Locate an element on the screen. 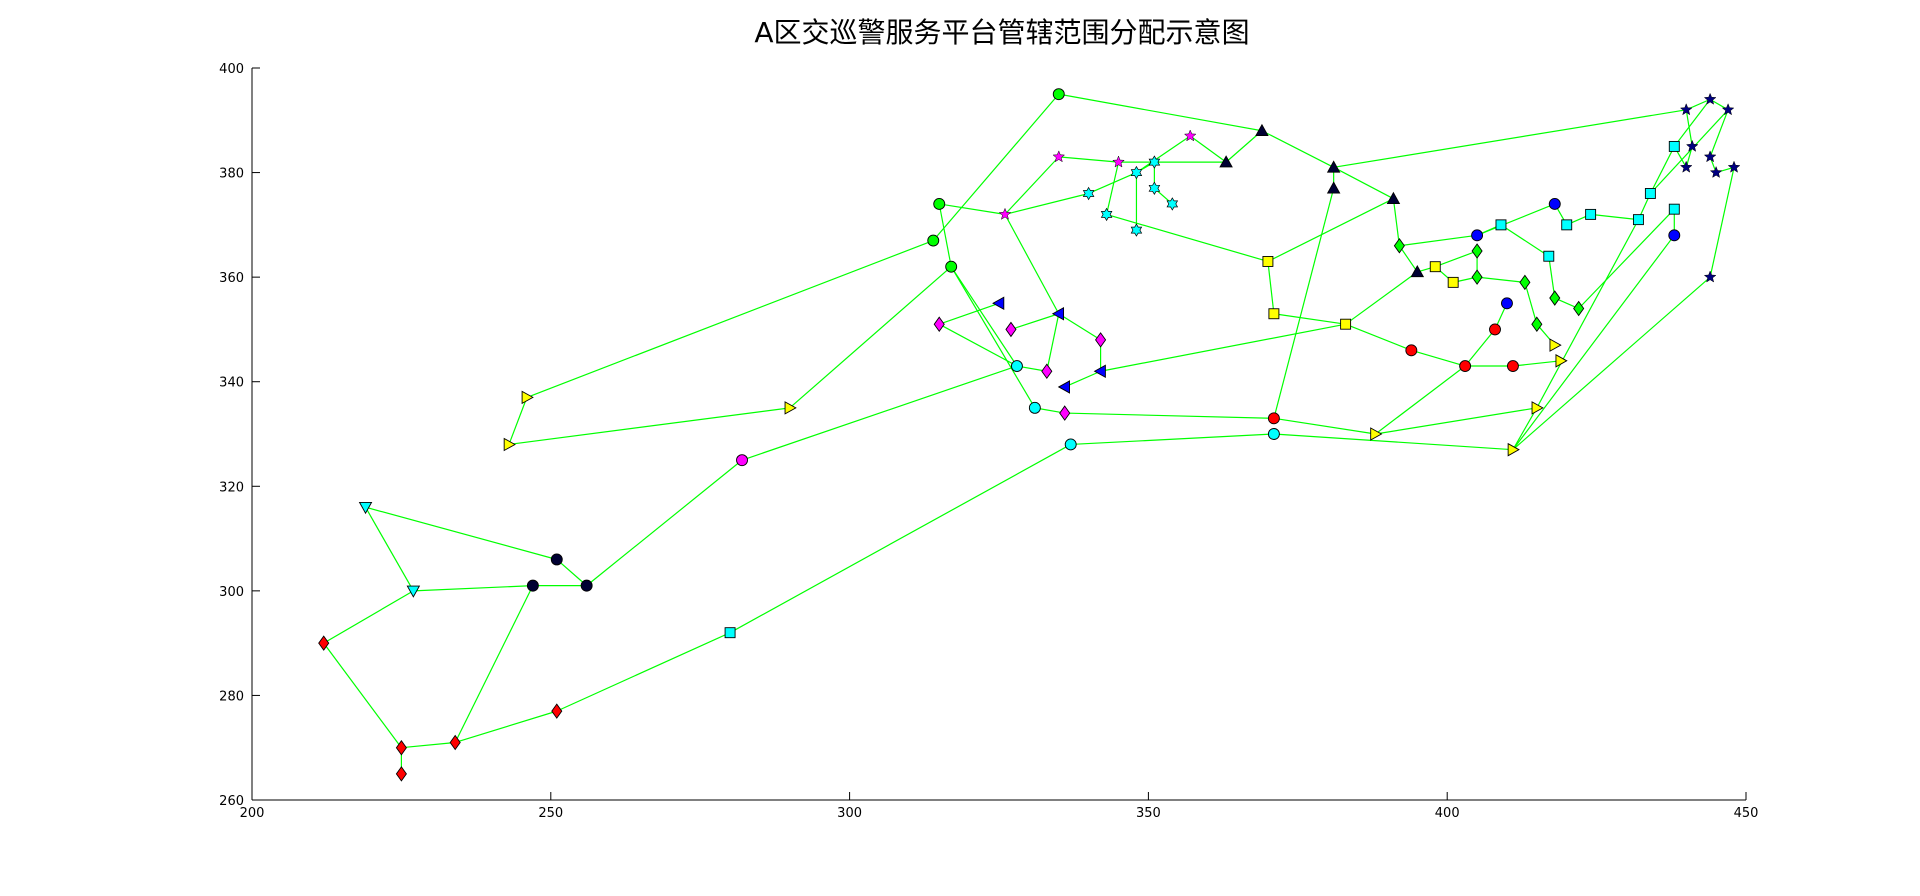  point-tri-left is located at coordinates (1099, 371).